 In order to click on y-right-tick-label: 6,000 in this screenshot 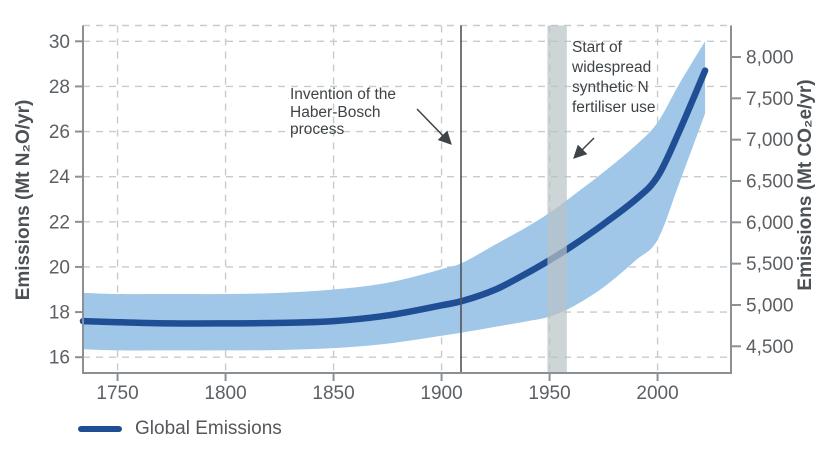, I will do `click(770, 223)`.